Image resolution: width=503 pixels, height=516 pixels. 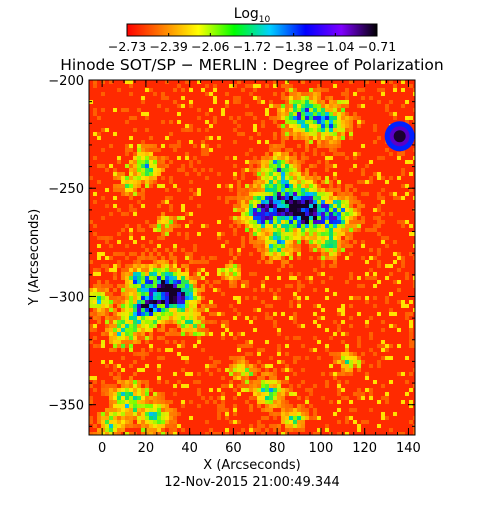 I want to click on dark-polarization-spot, so click(x=399, y=136).